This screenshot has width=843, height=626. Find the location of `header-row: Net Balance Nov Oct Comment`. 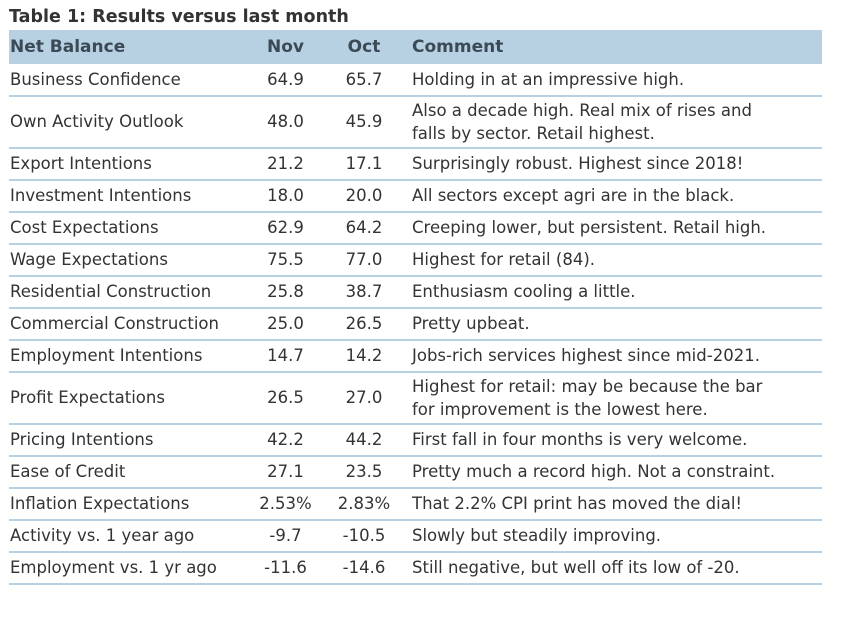

header-row: Net Balance Nov Oct Comment is located at coordinates (415, 47).